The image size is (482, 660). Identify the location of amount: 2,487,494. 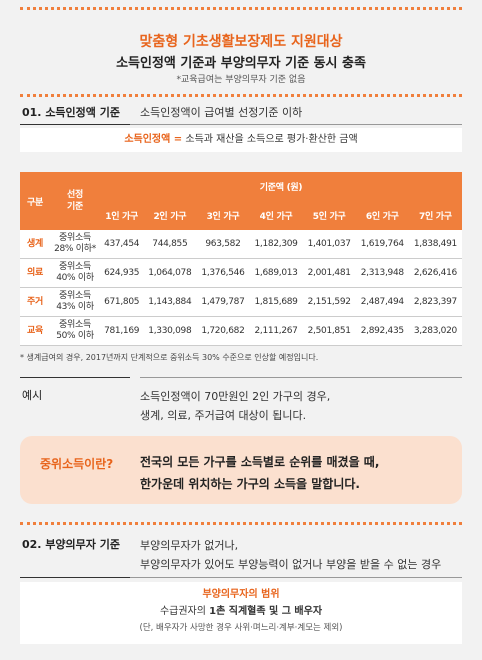
(382, 302).